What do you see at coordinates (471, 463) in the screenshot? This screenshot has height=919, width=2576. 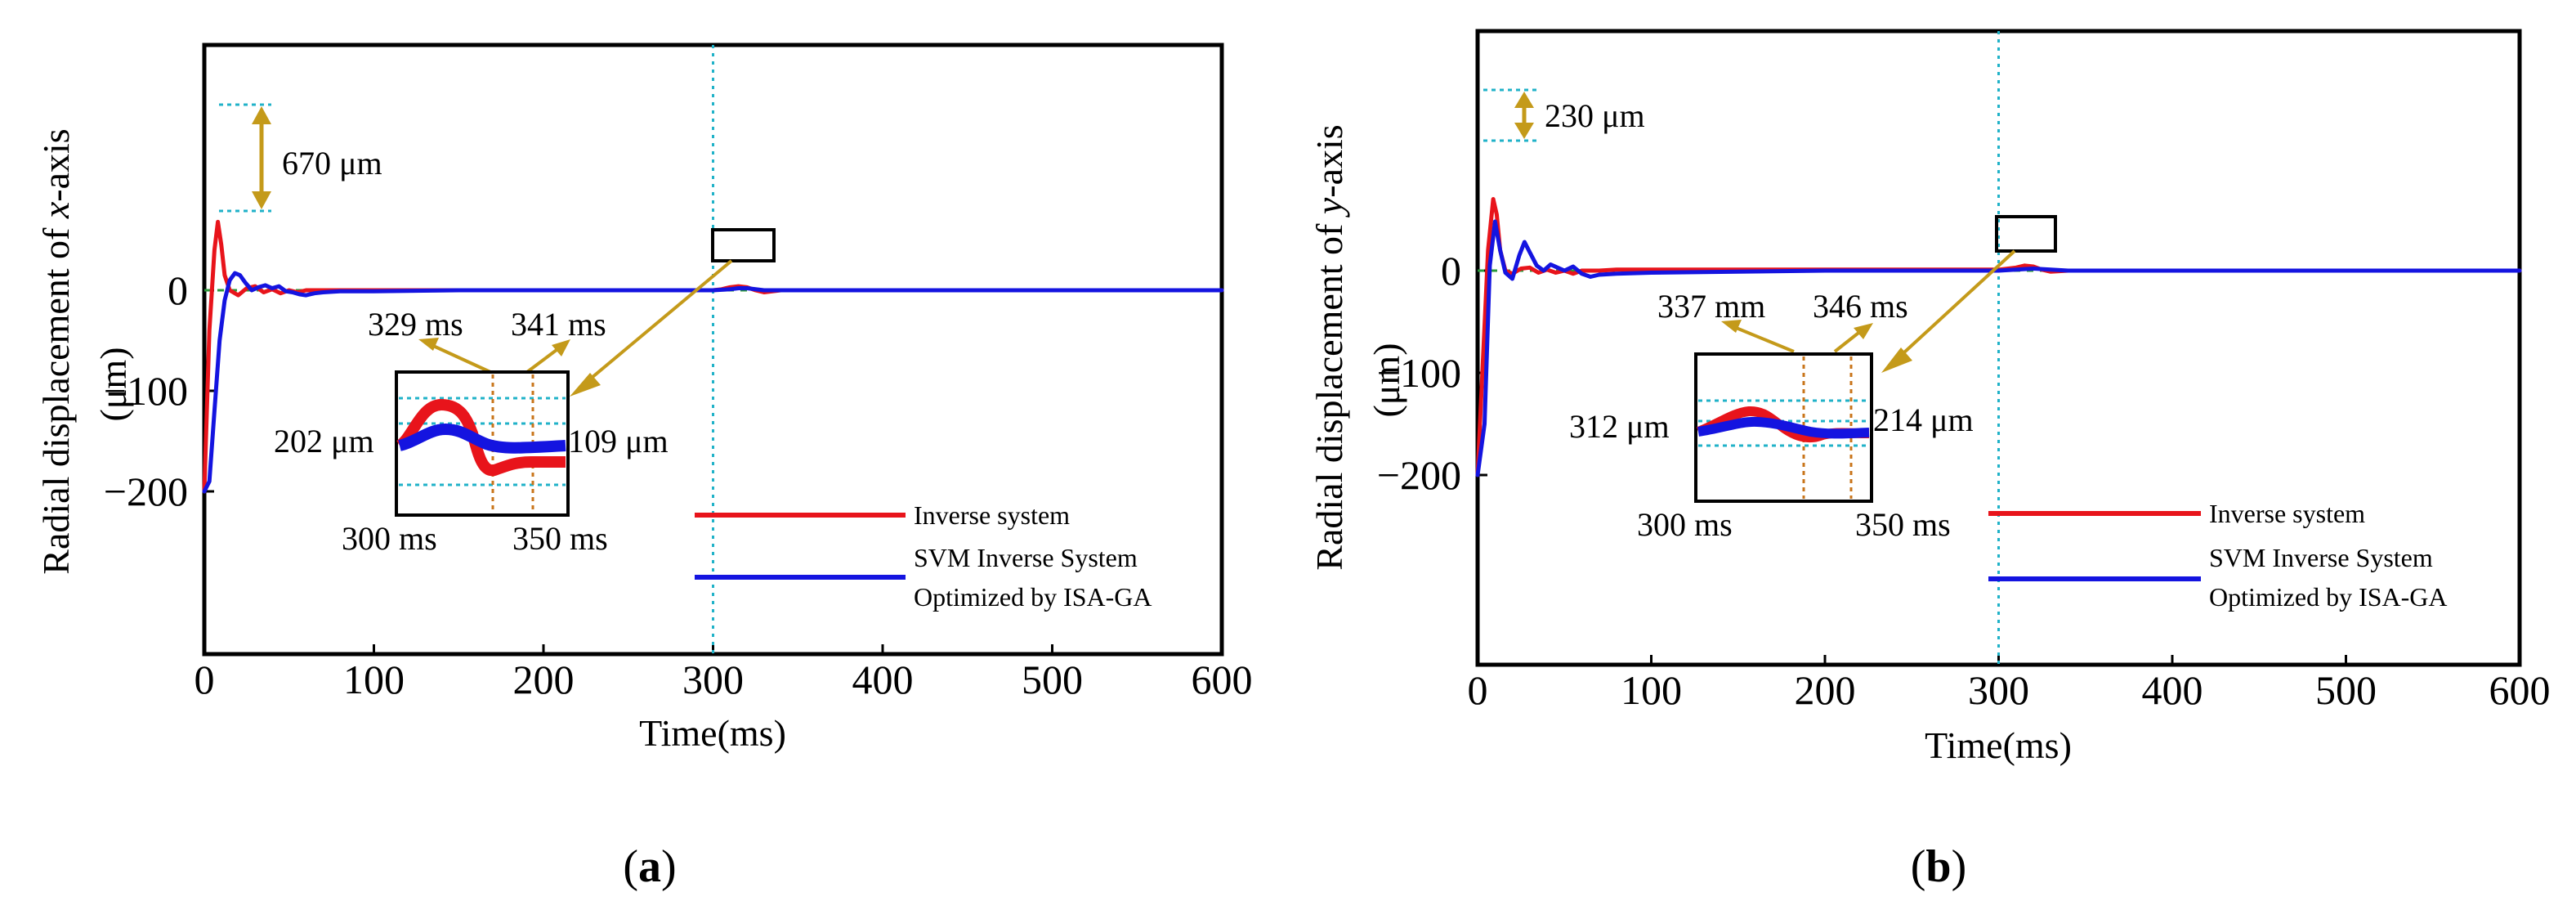 I see `inset: 202 μm 109 μm 300 ms 350 ms` at bounding box center [471, 463].